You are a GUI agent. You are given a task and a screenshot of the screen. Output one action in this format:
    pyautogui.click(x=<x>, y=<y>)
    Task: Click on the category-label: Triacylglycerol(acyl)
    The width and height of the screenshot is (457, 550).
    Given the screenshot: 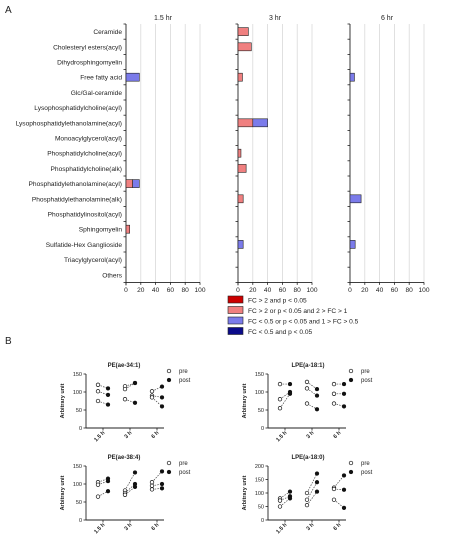 What is the action you would take?
    pyautogui.click(x=93, y=260)
    